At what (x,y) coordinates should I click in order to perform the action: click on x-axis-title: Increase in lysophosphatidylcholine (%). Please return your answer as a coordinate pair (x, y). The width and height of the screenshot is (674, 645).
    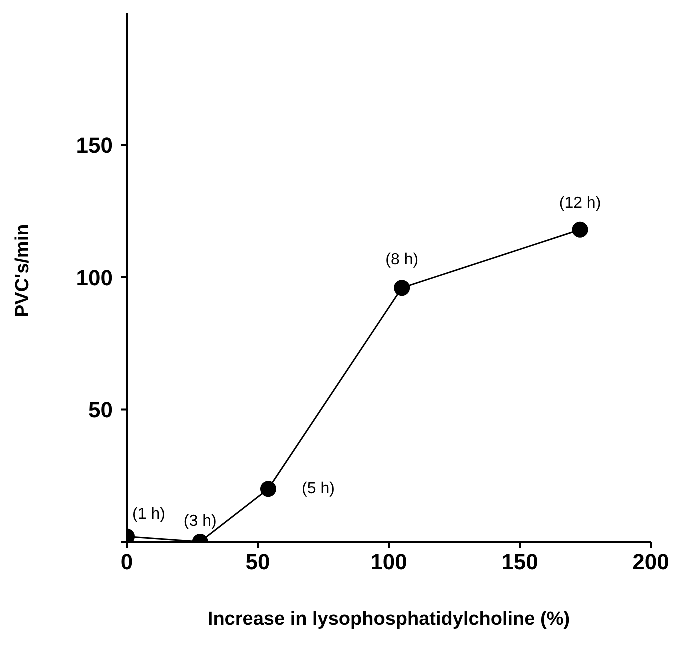
    Looking at the image, I should click on (389, 619).